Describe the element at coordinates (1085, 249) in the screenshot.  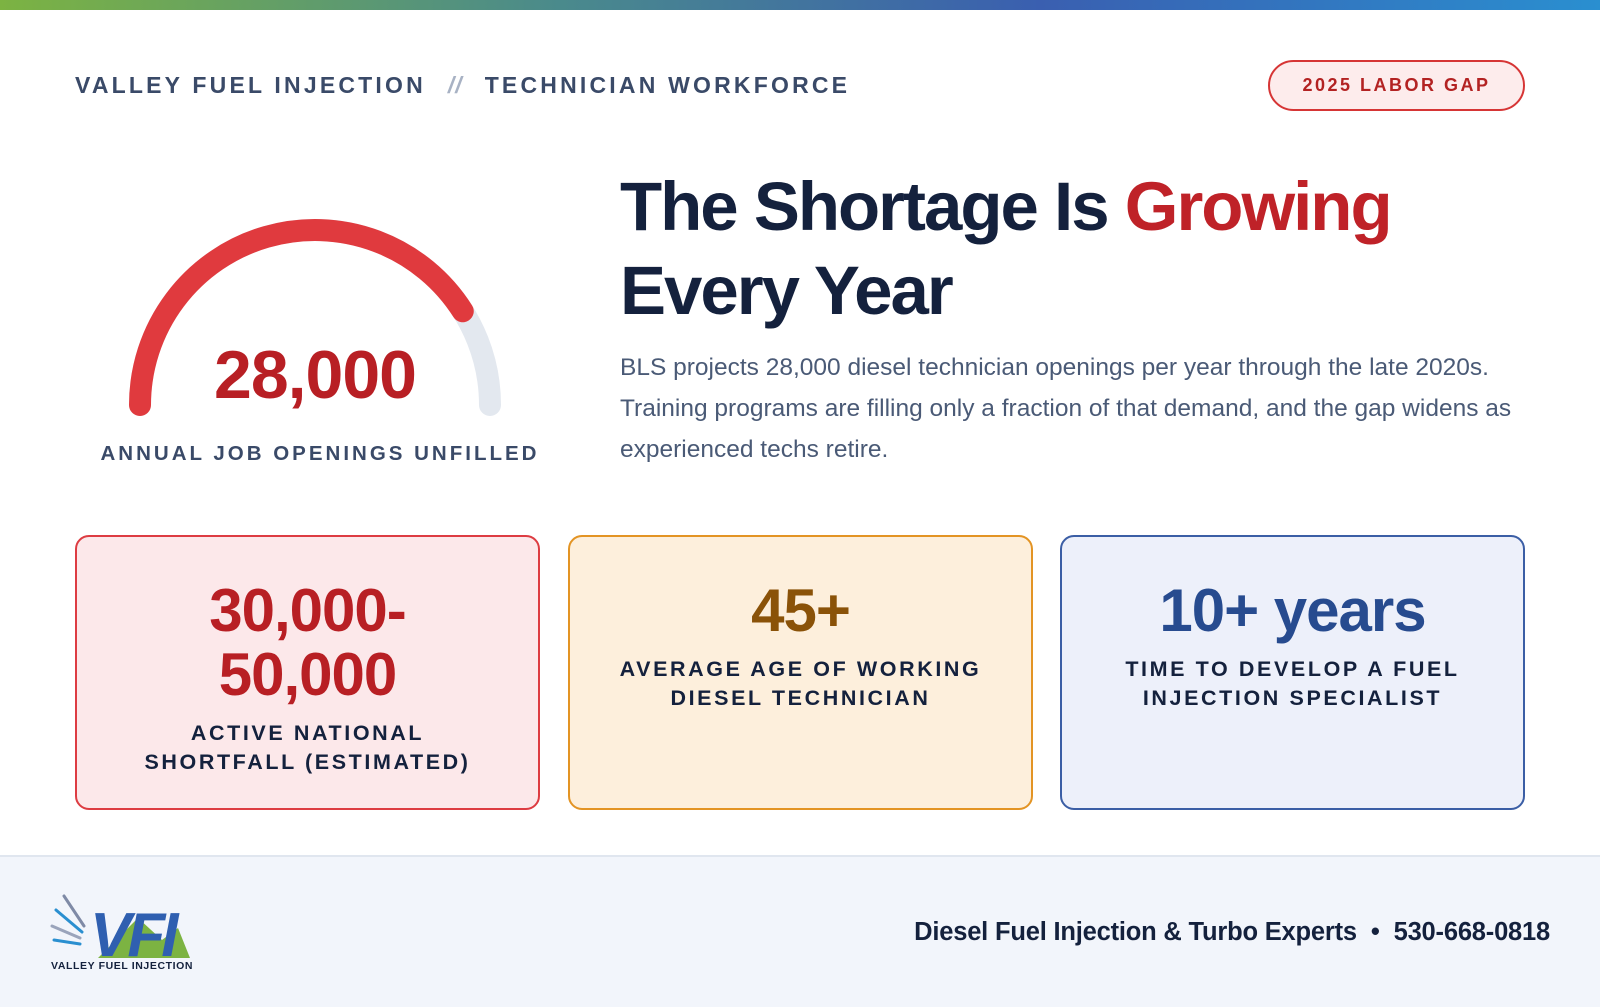
I see `headline: The Shortage Is Growing Every Year` at that location.